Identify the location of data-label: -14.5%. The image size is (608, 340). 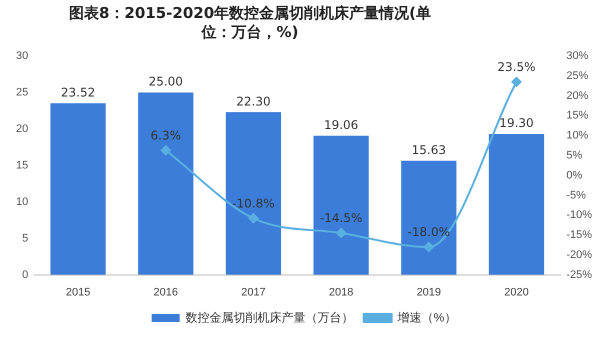
(341, 218).